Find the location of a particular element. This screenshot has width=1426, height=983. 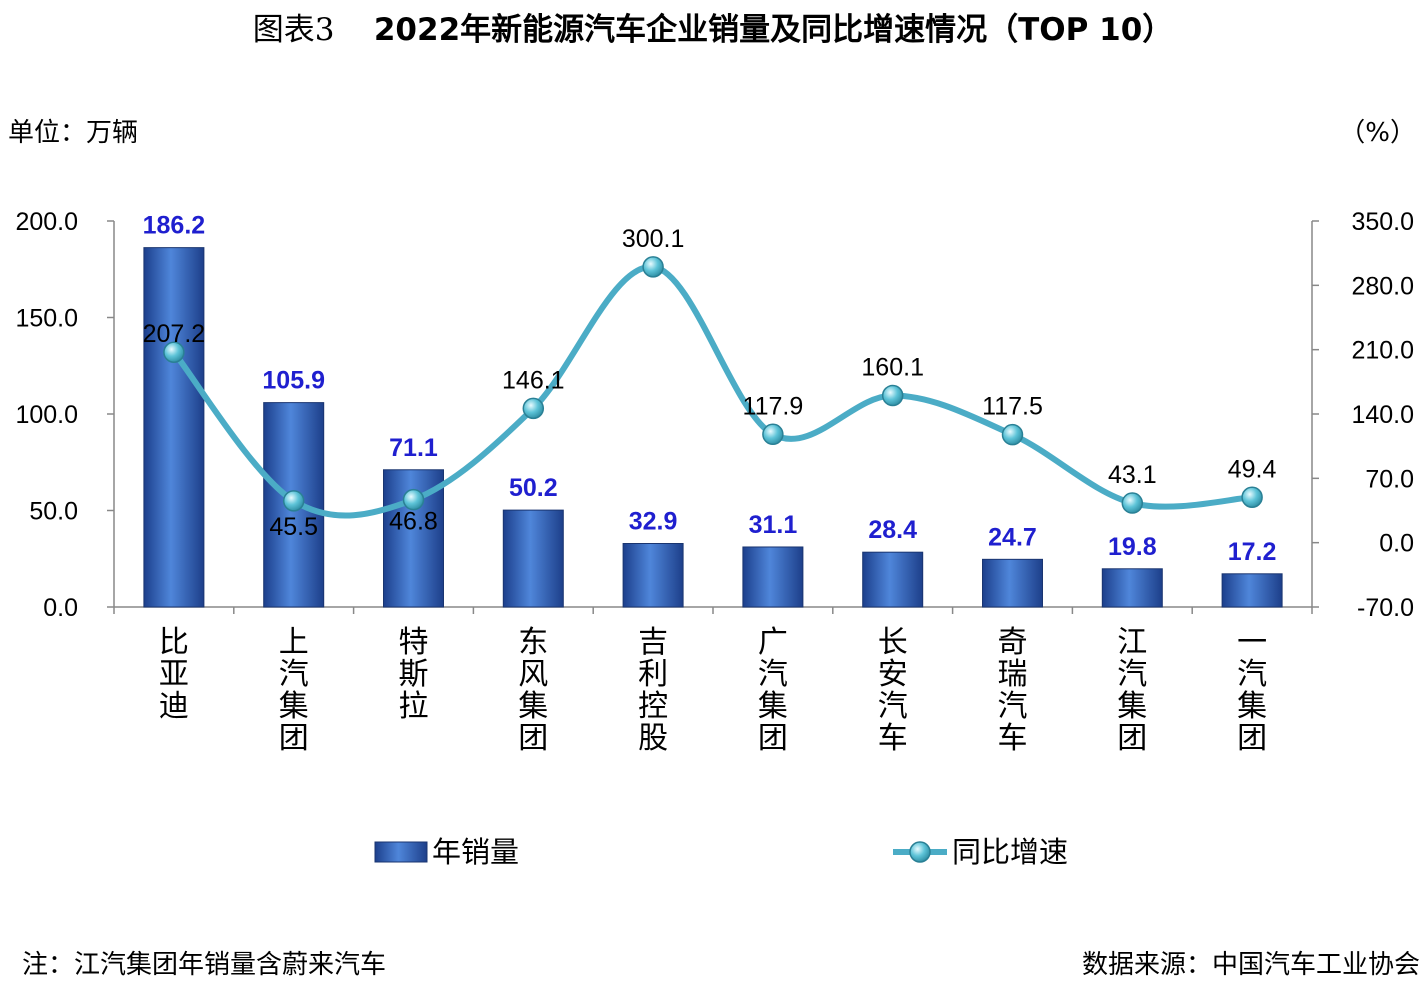

left-tick-label: 100.0 is located at coordinates (46, 415).